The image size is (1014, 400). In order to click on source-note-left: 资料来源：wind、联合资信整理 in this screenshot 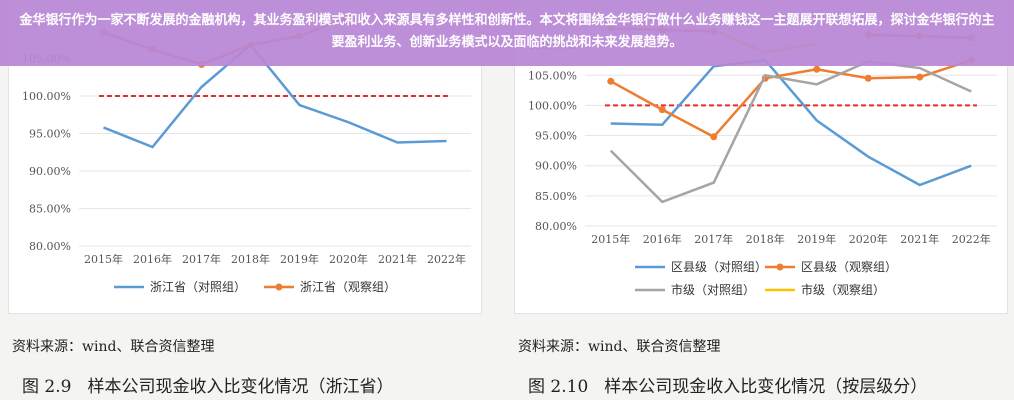, I will do `click(113, 347)`.